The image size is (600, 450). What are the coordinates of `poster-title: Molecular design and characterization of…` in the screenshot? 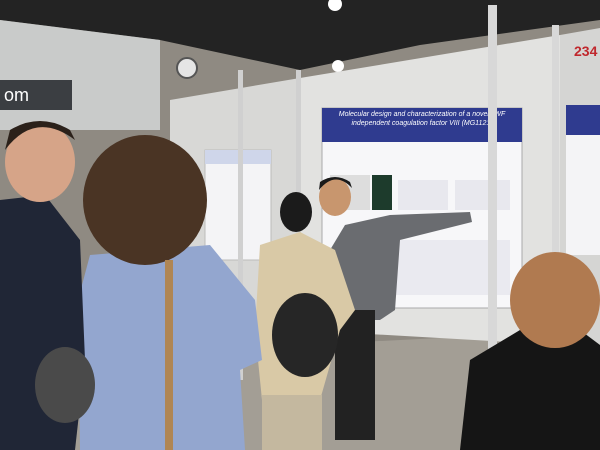 It's located at (422, 119).